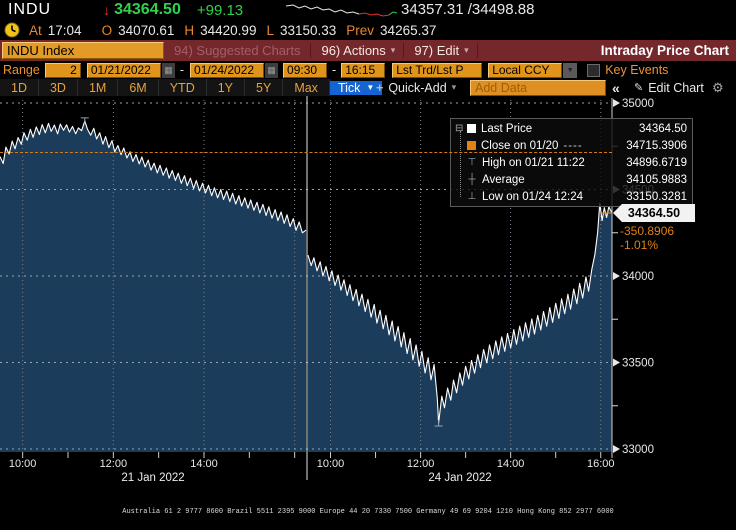  I want to click on legend-row-prev-close: Close on 01/20 ---- 34715.3906, so click(571, 145).